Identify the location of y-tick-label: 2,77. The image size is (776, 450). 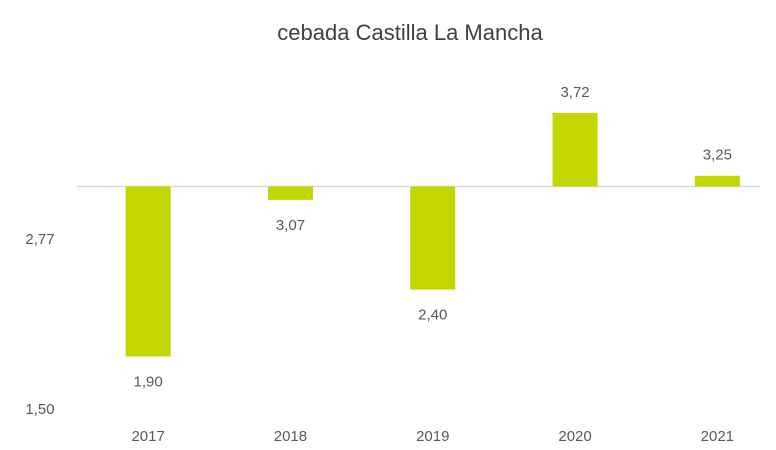
(39, 239).